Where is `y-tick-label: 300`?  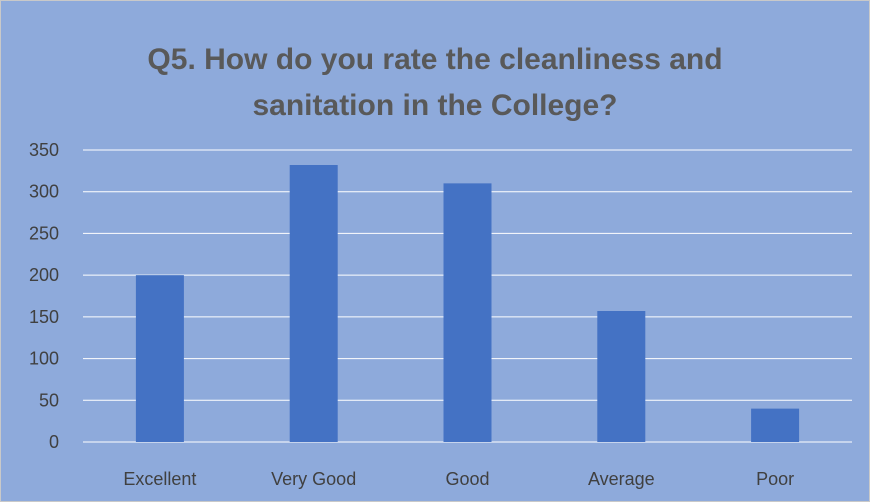 y-tick-label: 300 is located at coordinates (44, 192).